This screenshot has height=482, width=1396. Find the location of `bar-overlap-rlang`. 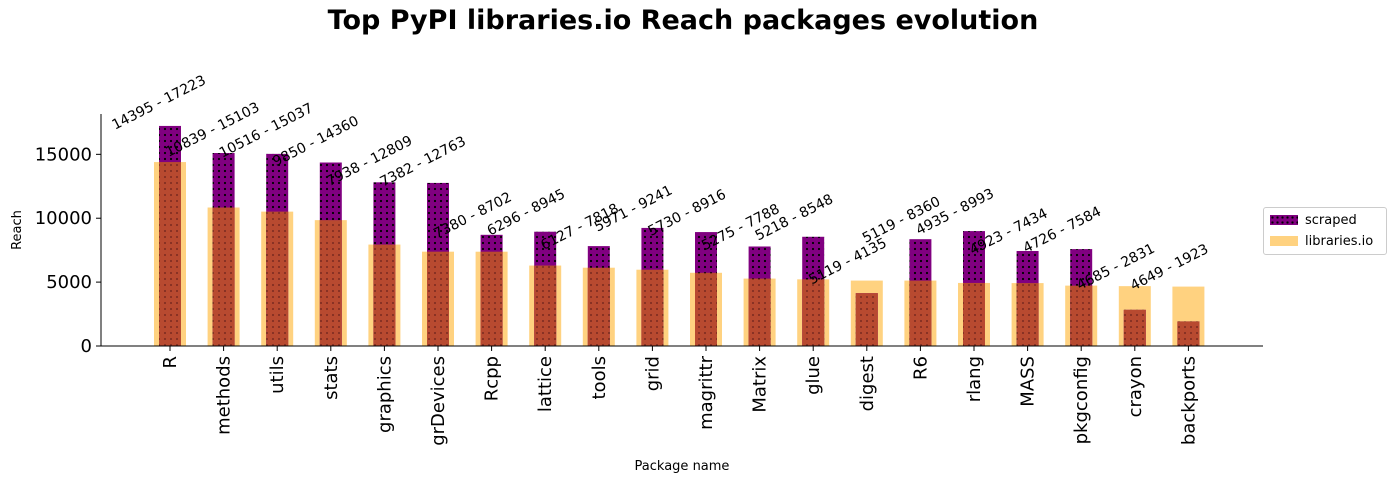

bar-overlap-rlang is located at coordinates (974, 314).